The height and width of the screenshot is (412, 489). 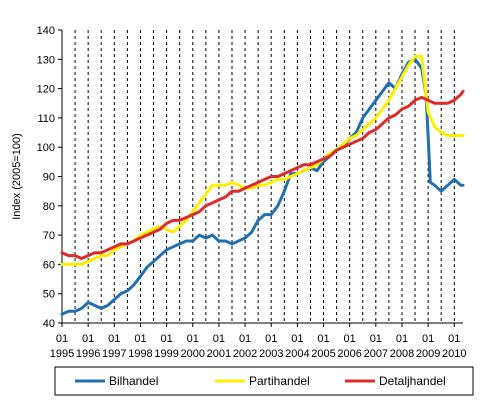 I want to click on x-tick-label-year: 2002, so click(x=245, y=354).